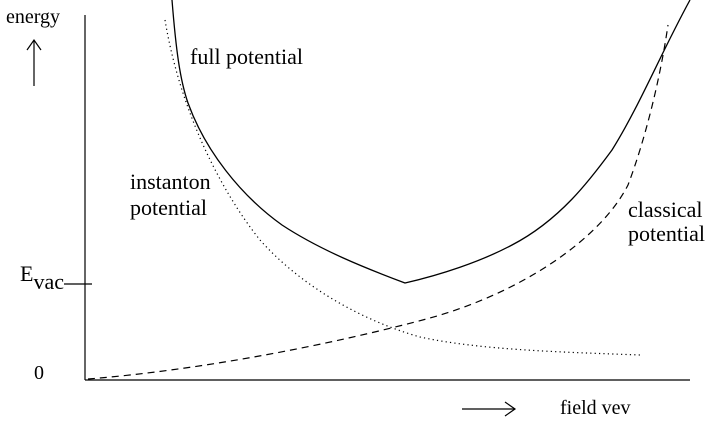  Describe the element at coordinates (39, 373) in the screenshot. I see `zero-label: 0` at that location.